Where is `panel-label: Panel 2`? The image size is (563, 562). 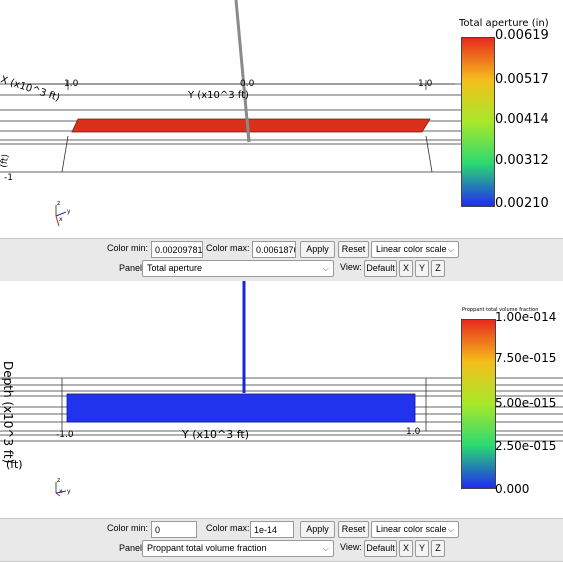 panel-label: Panel 2 is located at coordinates (134, 268).